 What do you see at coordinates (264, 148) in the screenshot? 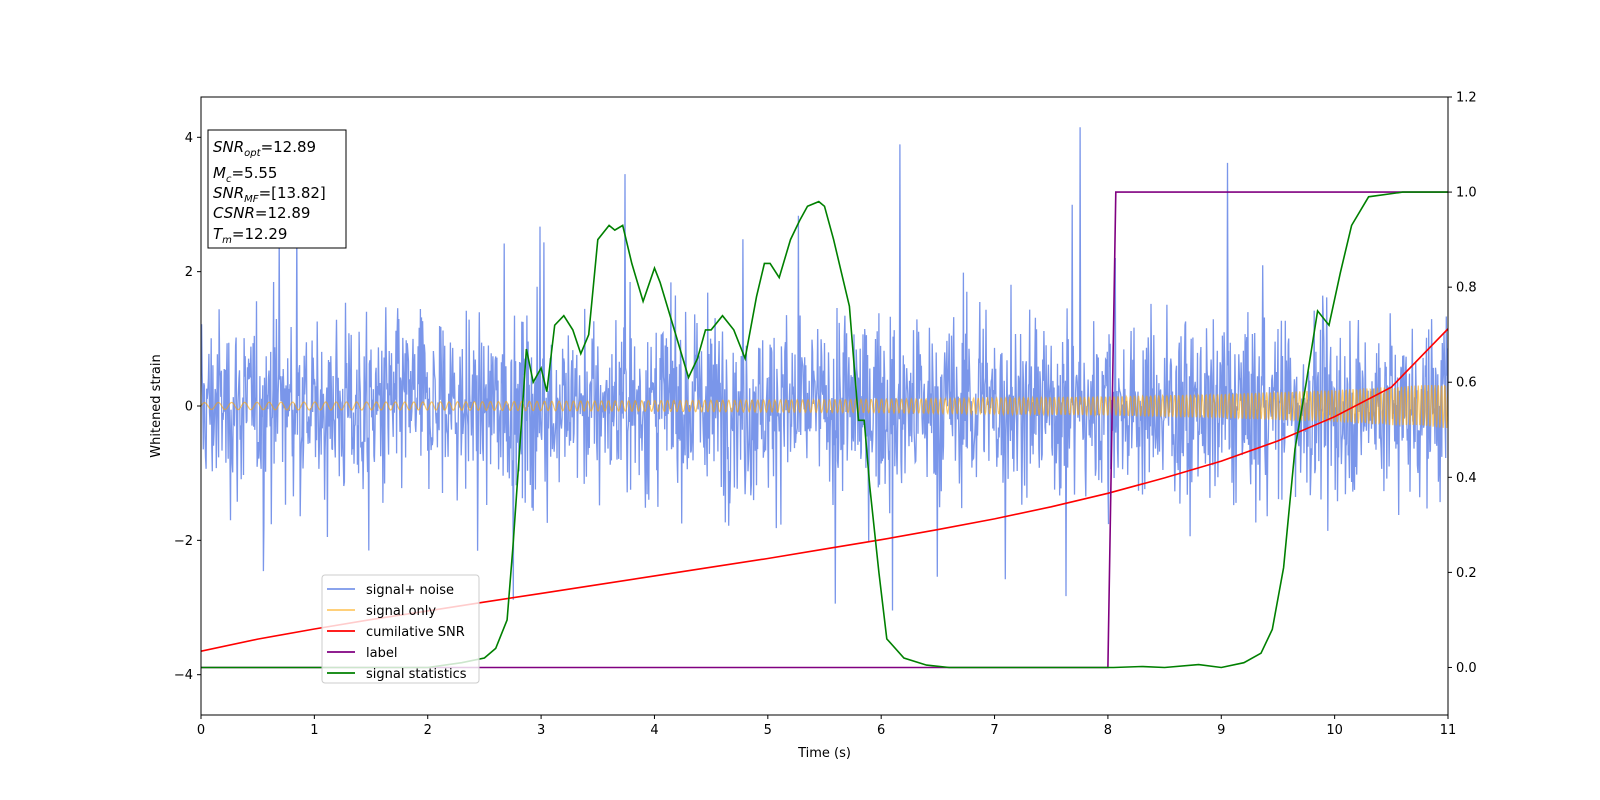
I see `info-line: SNRopt=12.89` at bounding box center [264, 148].